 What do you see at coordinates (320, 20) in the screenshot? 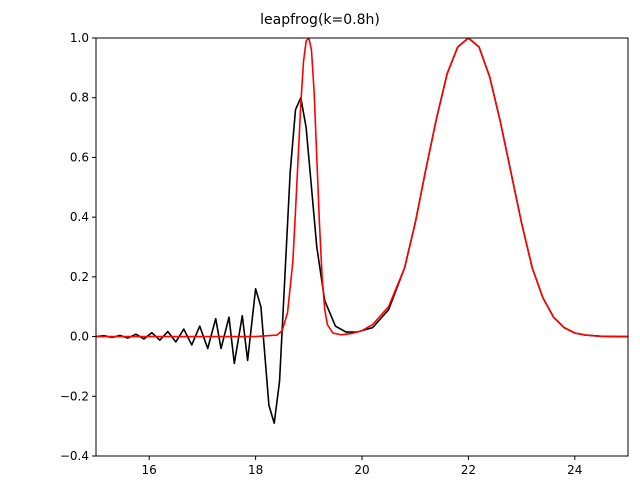
I see `chart-title: leapfrog(k=0.8h)` at bounding box center [320, 20].